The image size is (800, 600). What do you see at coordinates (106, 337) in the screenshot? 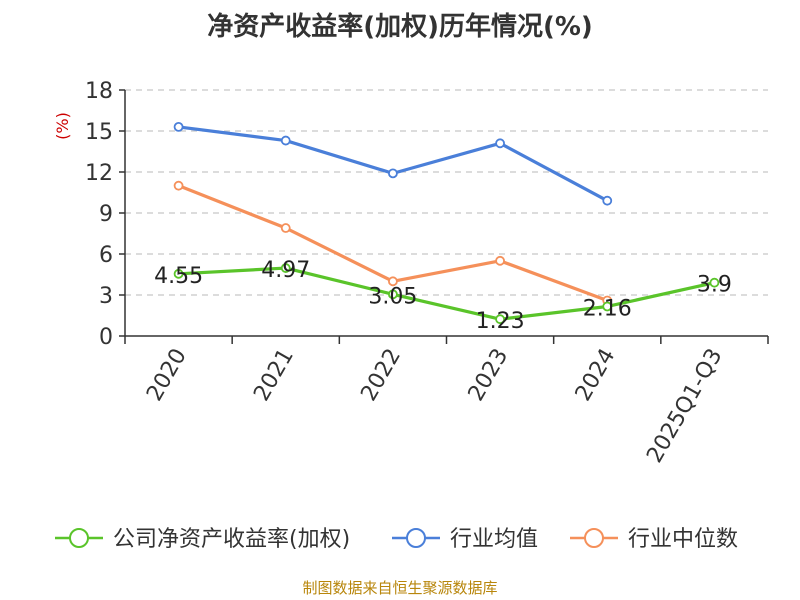
I see `y-tick-label: 0` at bounding box center [106, 337].